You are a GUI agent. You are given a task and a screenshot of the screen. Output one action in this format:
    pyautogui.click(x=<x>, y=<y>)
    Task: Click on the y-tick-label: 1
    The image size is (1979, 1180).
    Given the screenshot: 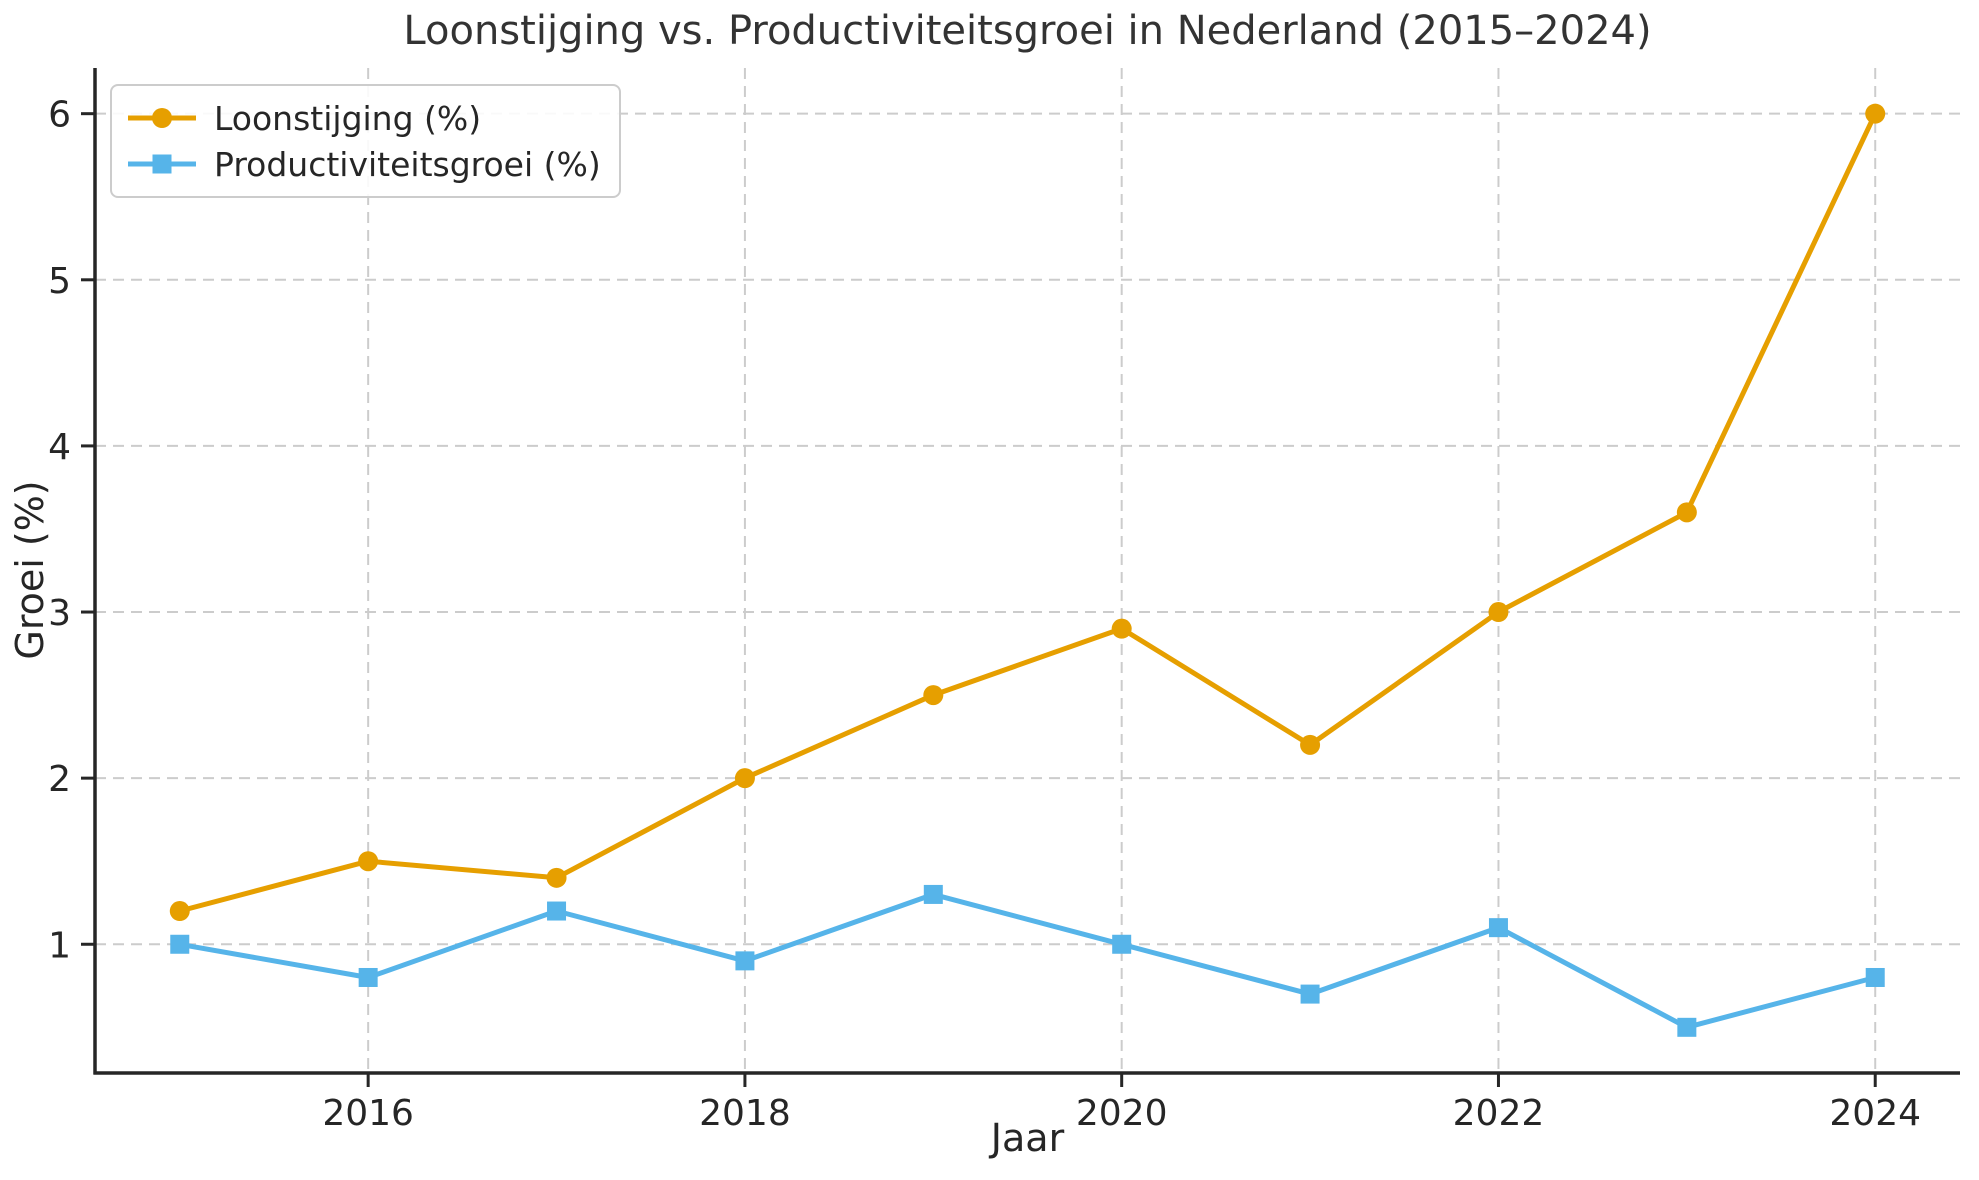 What is the action you would take?
    pyautogui.click(x=59, y=945)
    